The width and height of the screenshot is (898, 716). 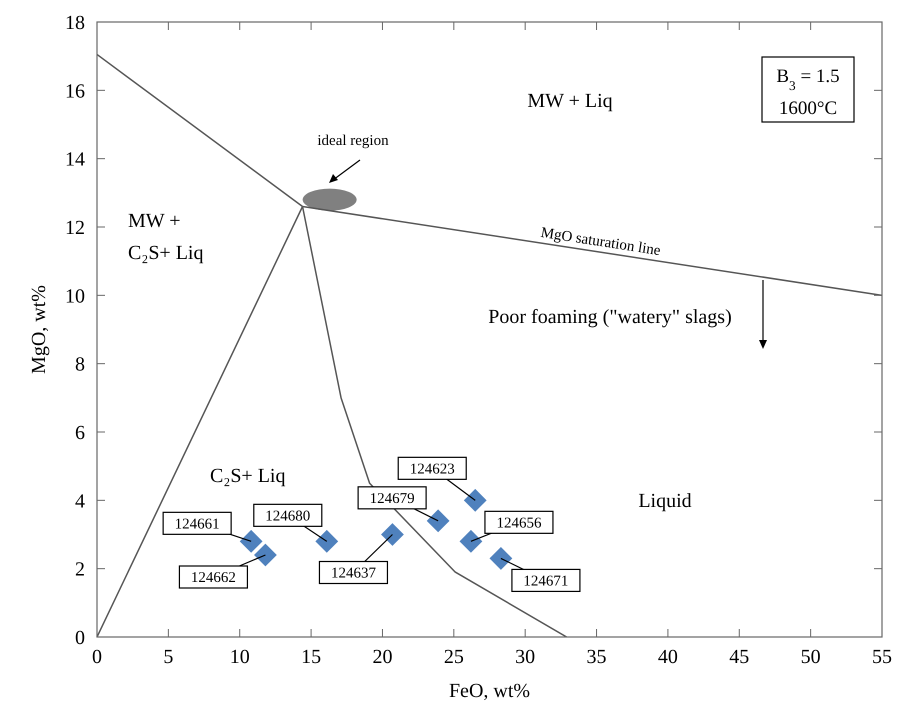 I want to click on y-tick-label: 2, so click(x=80, y=569).